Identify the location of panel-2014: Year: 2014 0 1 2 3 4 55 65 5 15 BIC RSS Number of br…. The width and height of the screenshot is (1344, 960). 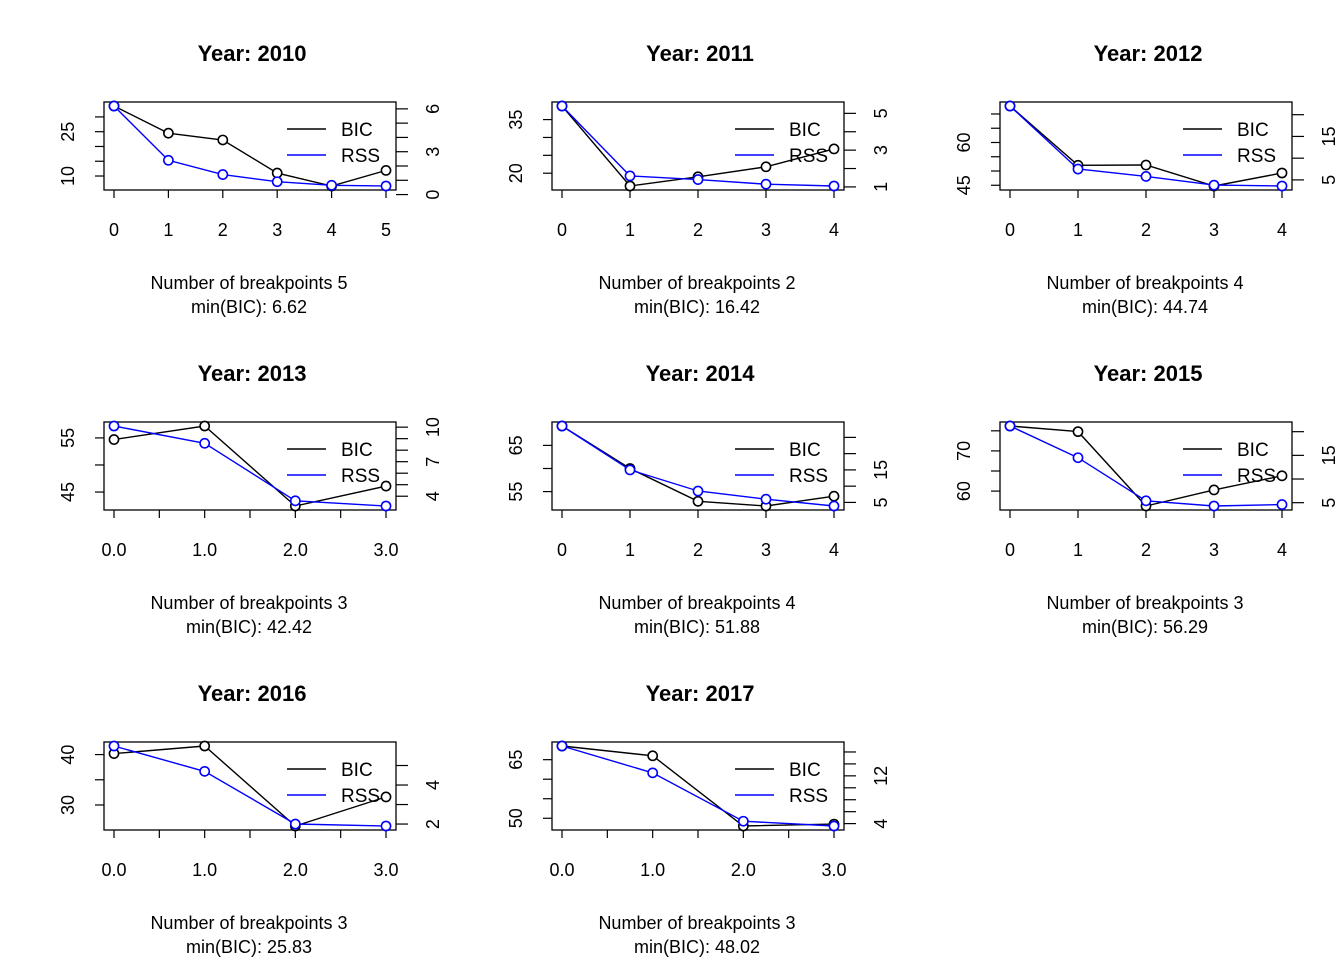
(698, 499).